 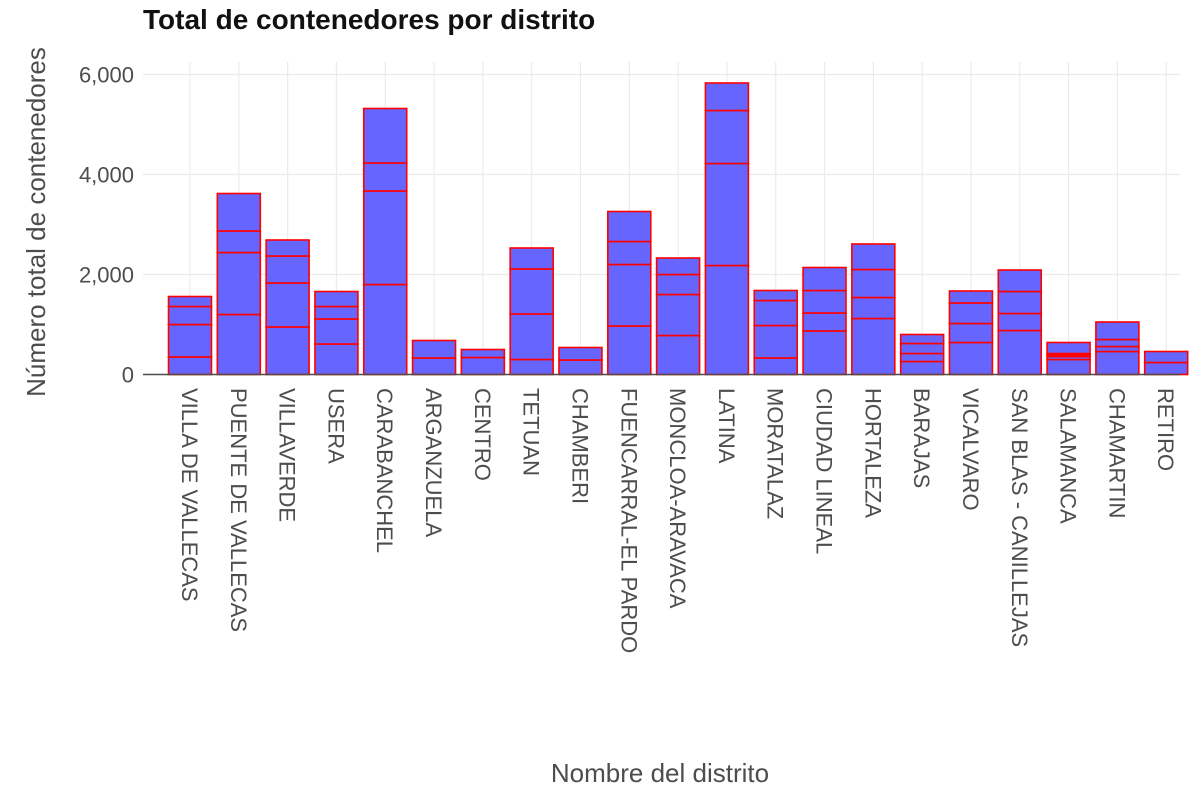 What do you see at coordinates (531, 432) in the screenshot?
I see `x-tick-label: TETUAN` at bounding box center [531, 432].